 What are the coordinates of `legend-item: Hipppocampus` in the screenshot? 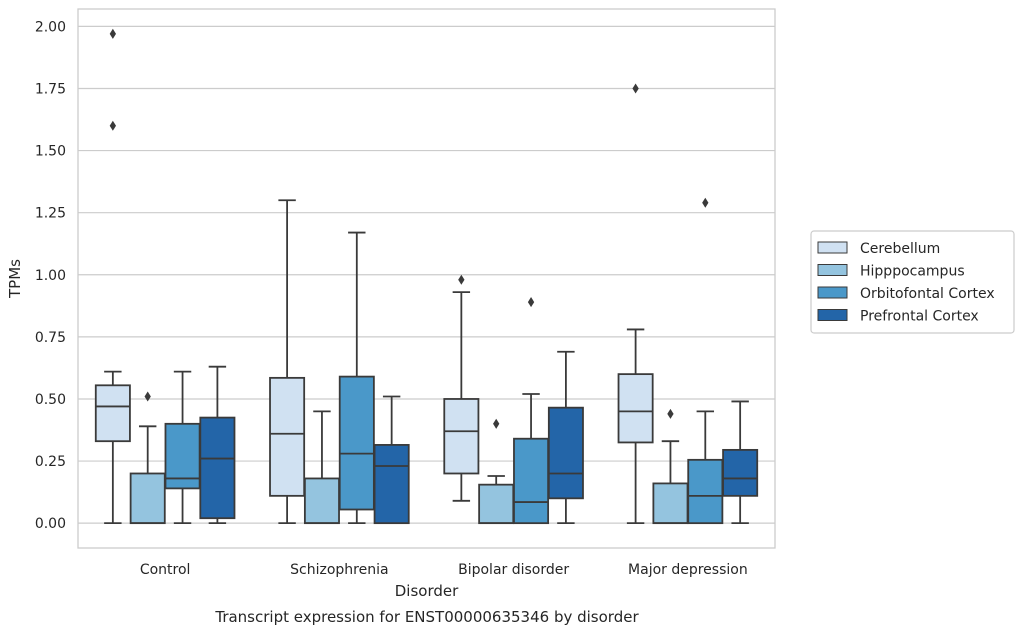 It's located at (891, 272).